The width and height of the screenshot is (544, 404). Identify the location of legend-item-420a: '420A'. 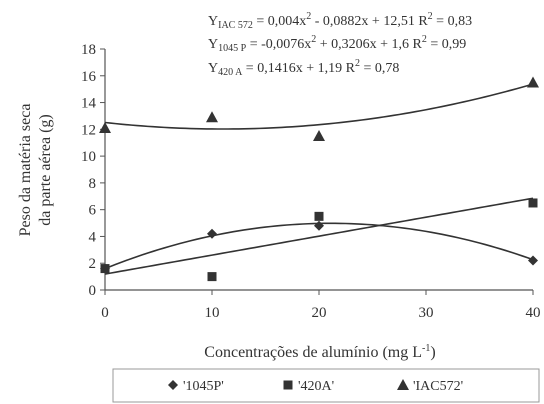
(308, 386).